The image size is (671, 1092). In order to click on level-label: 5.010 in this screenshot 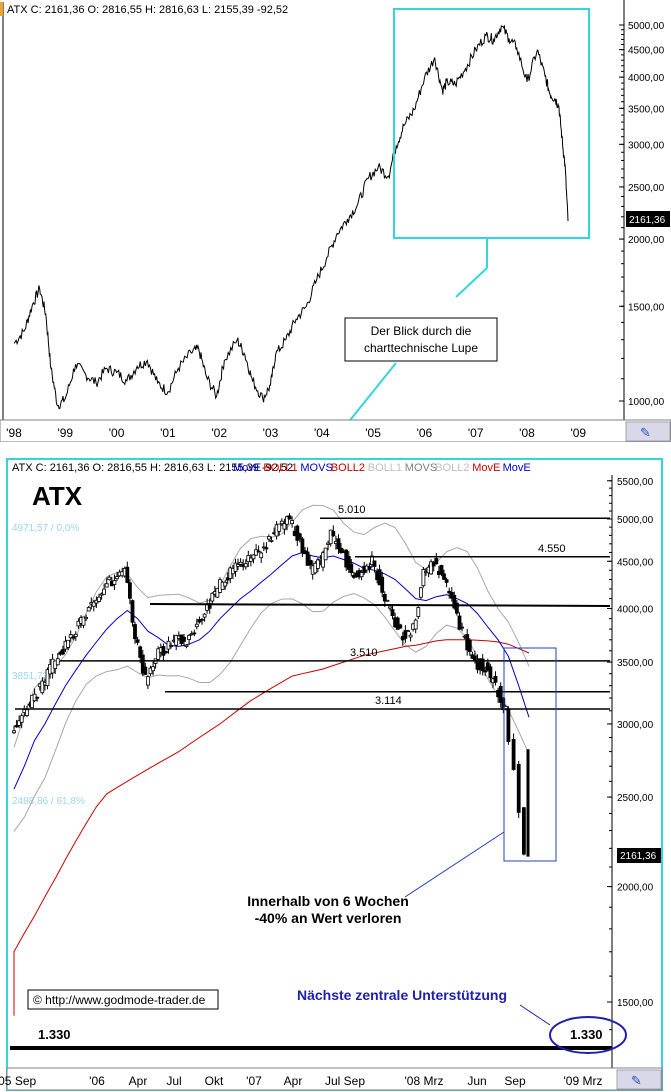, I will do `click(352, 510)`.